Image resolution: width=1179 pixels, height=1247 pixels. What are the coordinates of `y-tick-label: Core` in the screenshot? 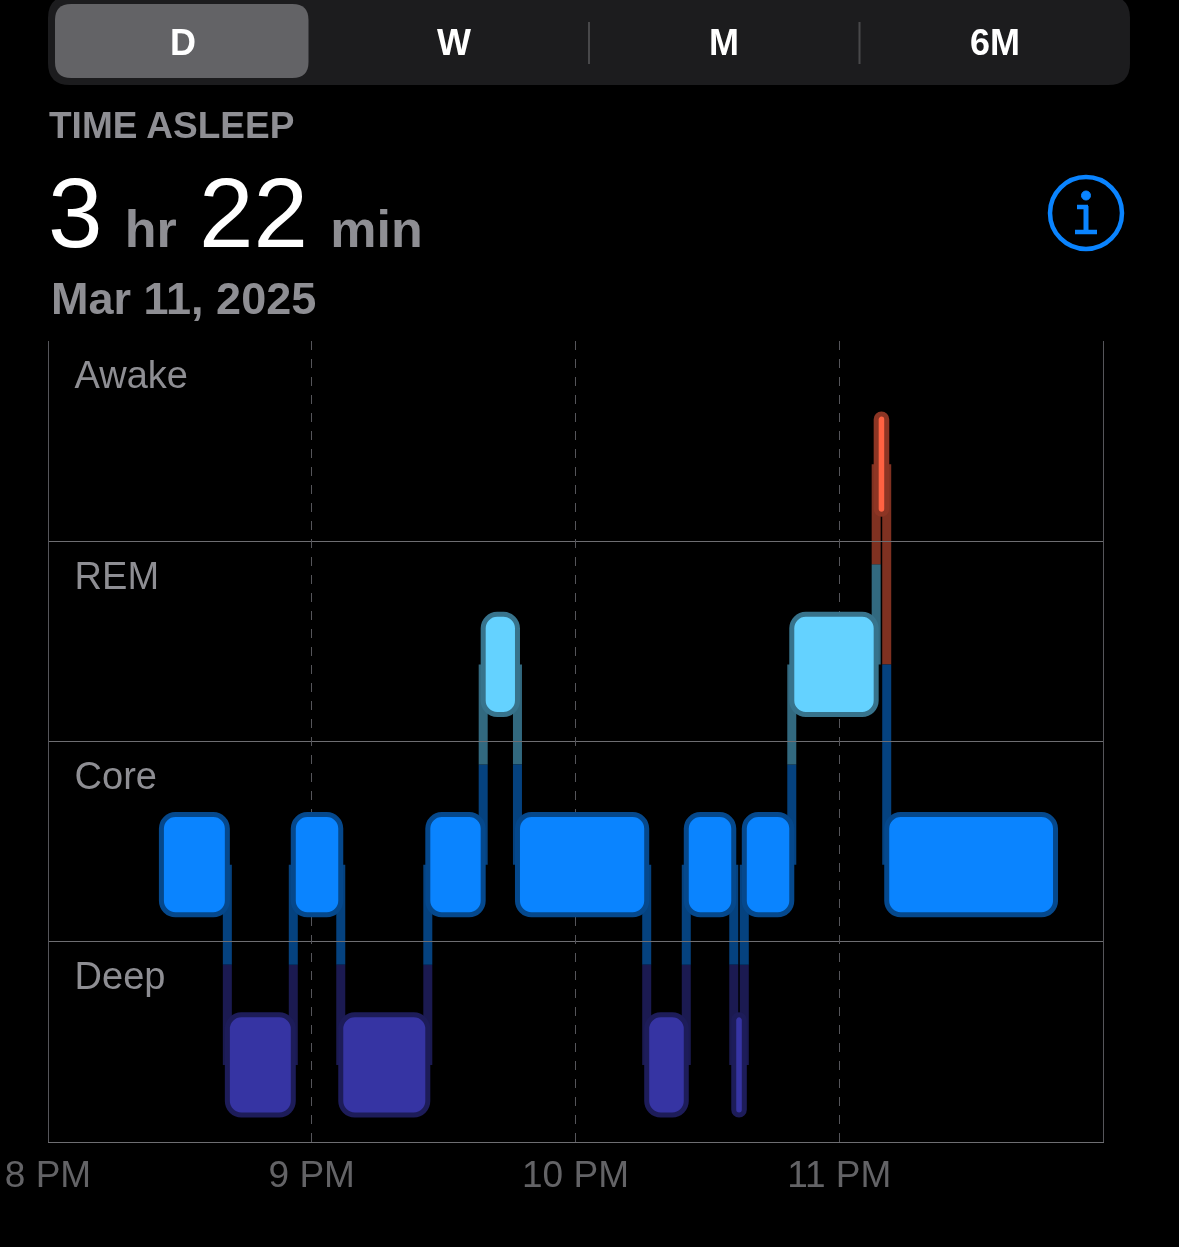 It's located at (115, 775).